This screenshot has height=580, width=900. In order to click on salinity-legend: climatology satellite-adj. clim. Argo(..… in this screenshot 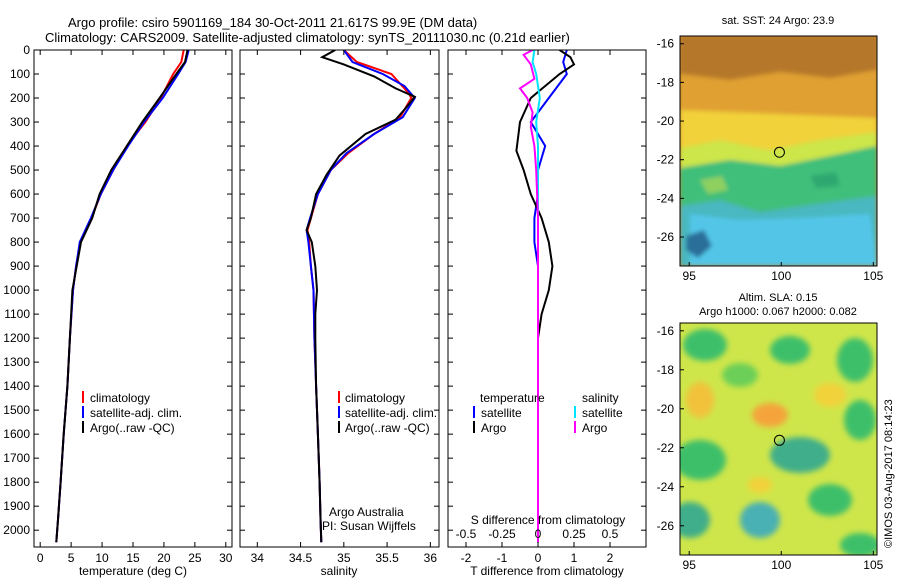, I will do `click(387, 413)`.